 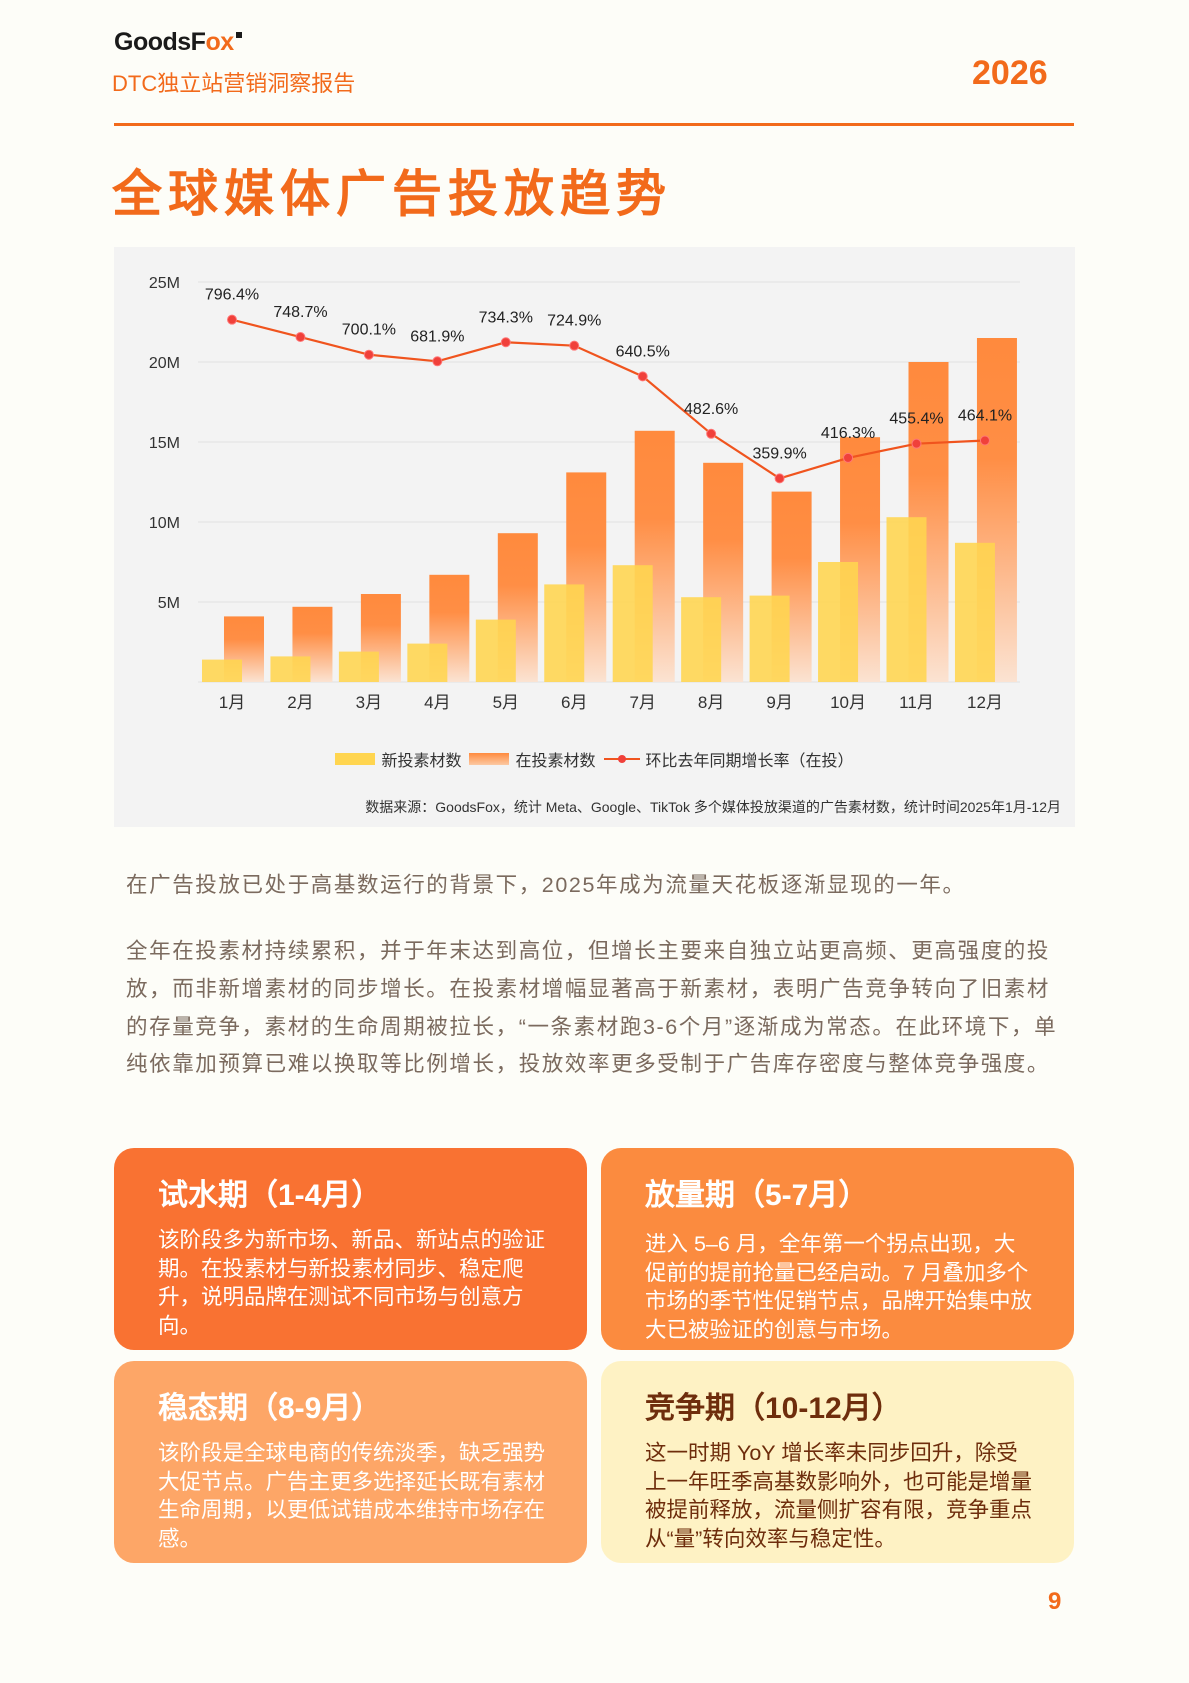 What do you see at coordinates (848, 702) in the screenshot?
I see `x-tick-label: 10月` at bounding box center [848, 702].